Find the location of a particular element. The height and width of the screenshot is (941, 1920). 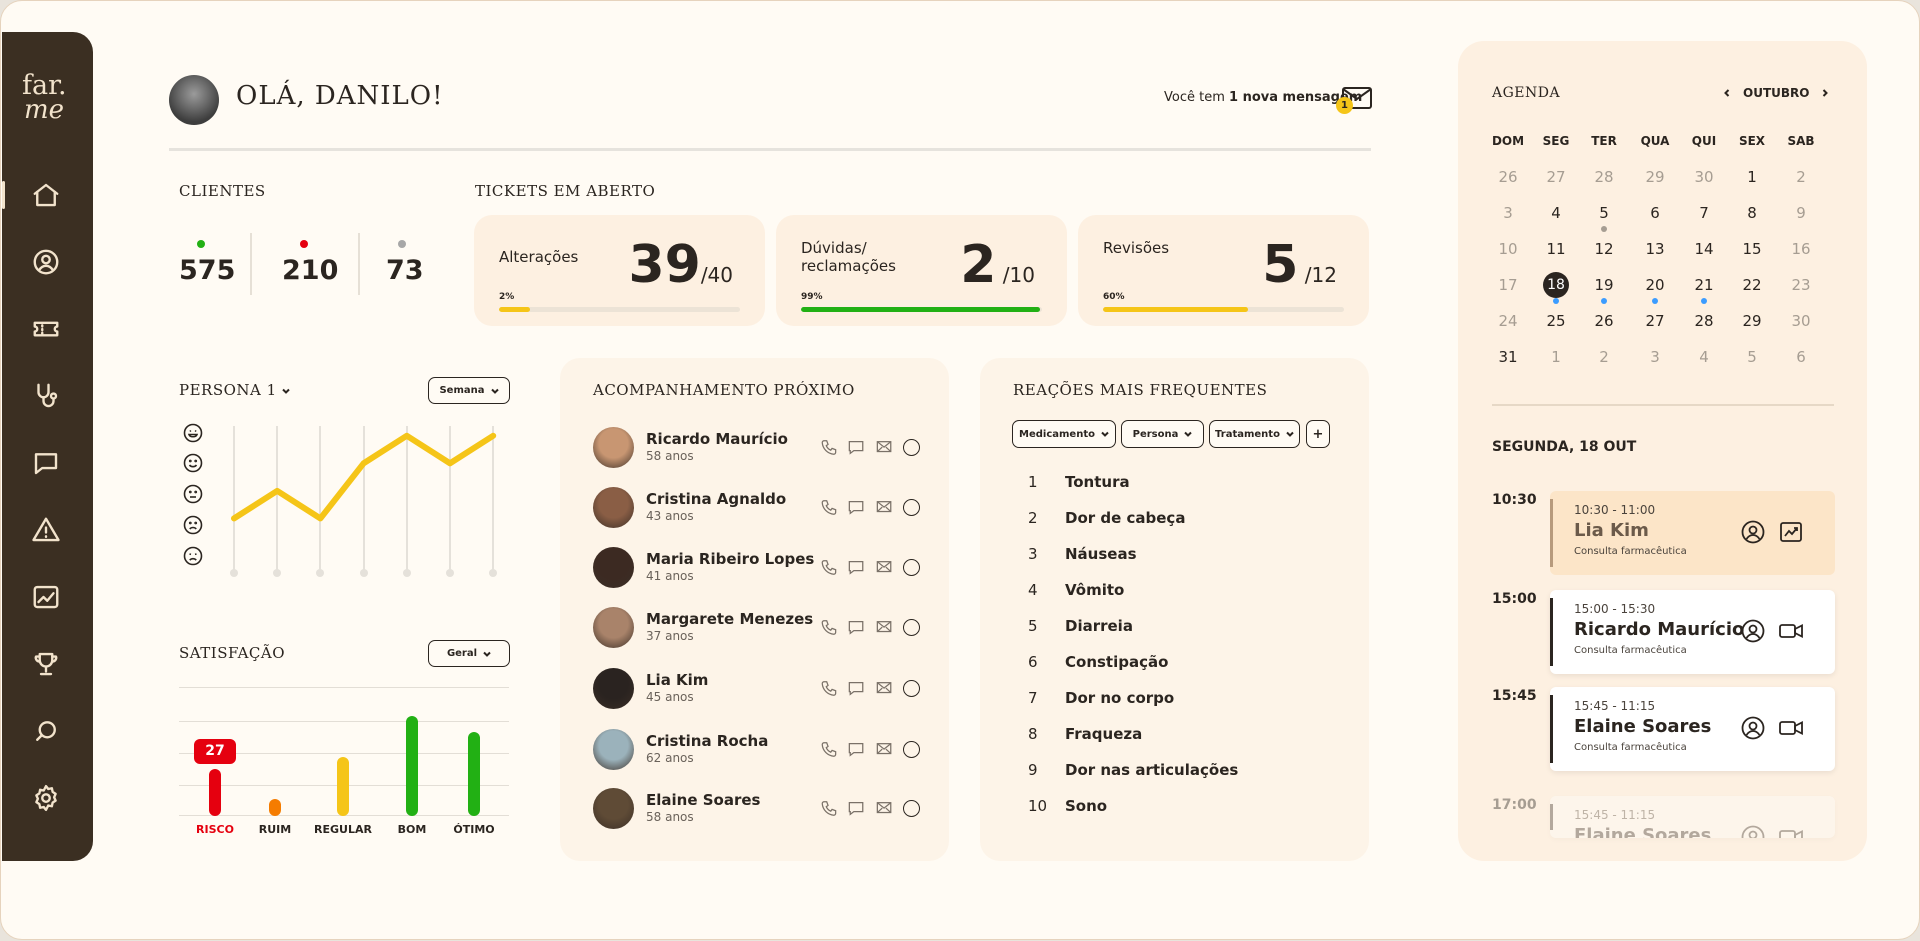

calendar-day: 27 is located at coordinates (1655, 321).